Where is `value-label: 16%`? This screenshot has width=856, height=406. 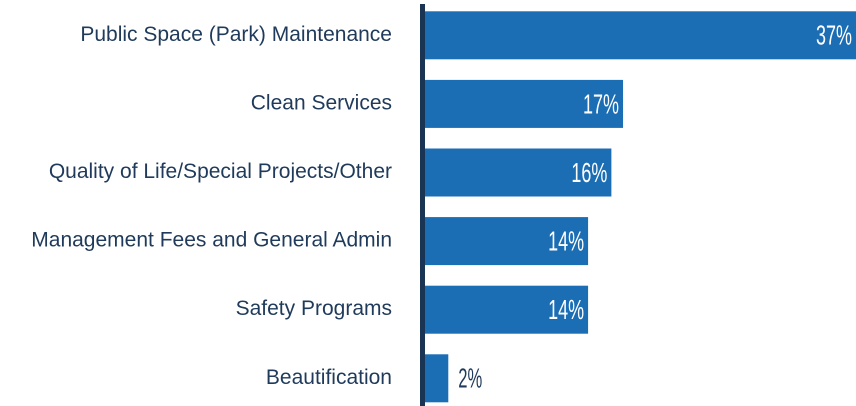 value-label: 16% is located at coordinates (589, 172).